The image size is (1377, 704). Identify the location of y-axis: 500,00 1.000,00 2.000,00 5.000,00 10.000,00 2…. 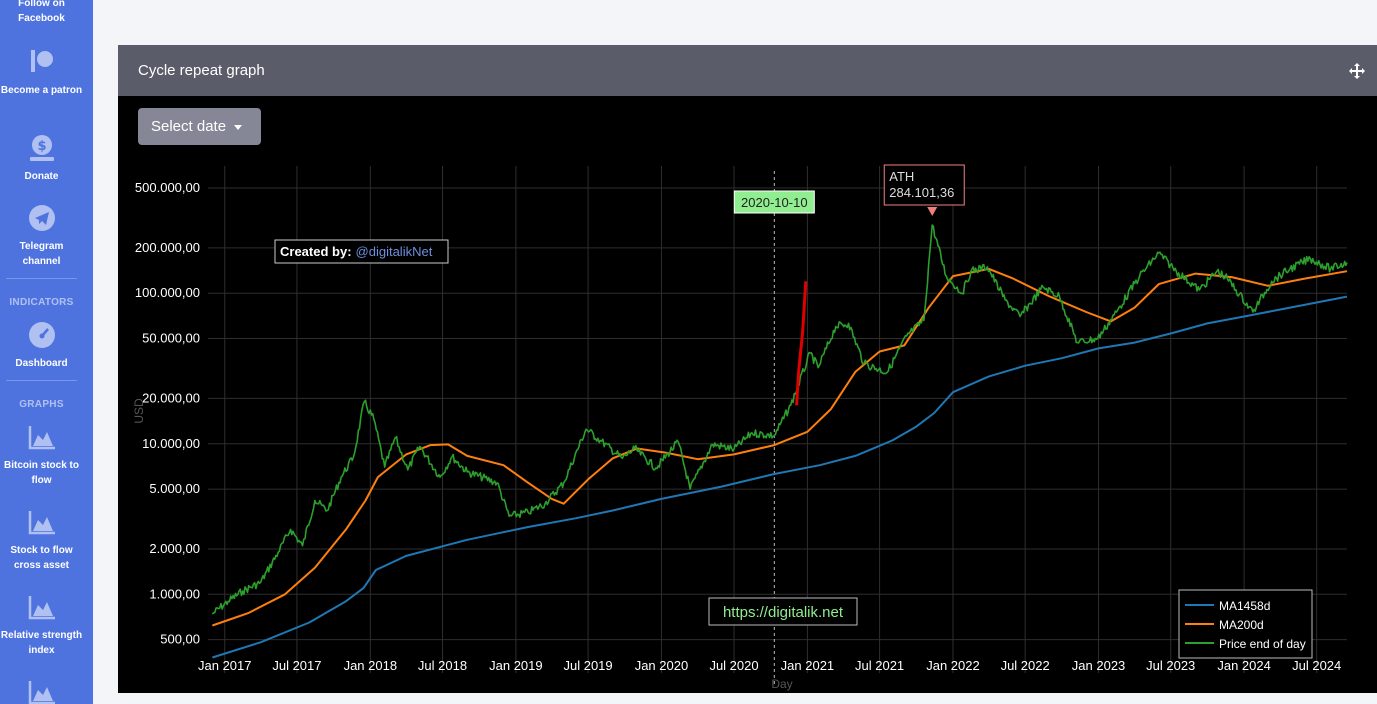
(167, 413).